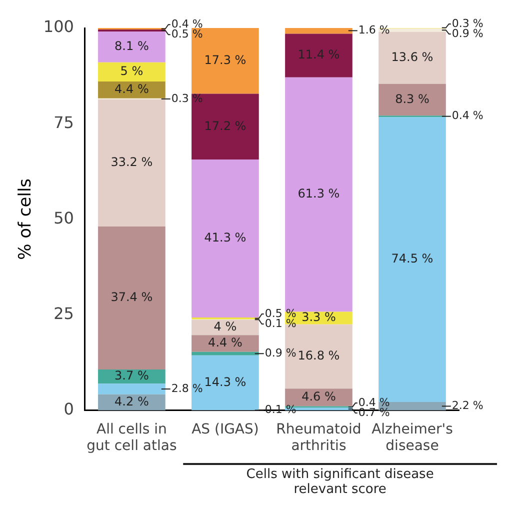  What do you see at coordinates (69, 409) in the screenshot?
I see `y-tick-label: 0` at bounding box center [69, 409].